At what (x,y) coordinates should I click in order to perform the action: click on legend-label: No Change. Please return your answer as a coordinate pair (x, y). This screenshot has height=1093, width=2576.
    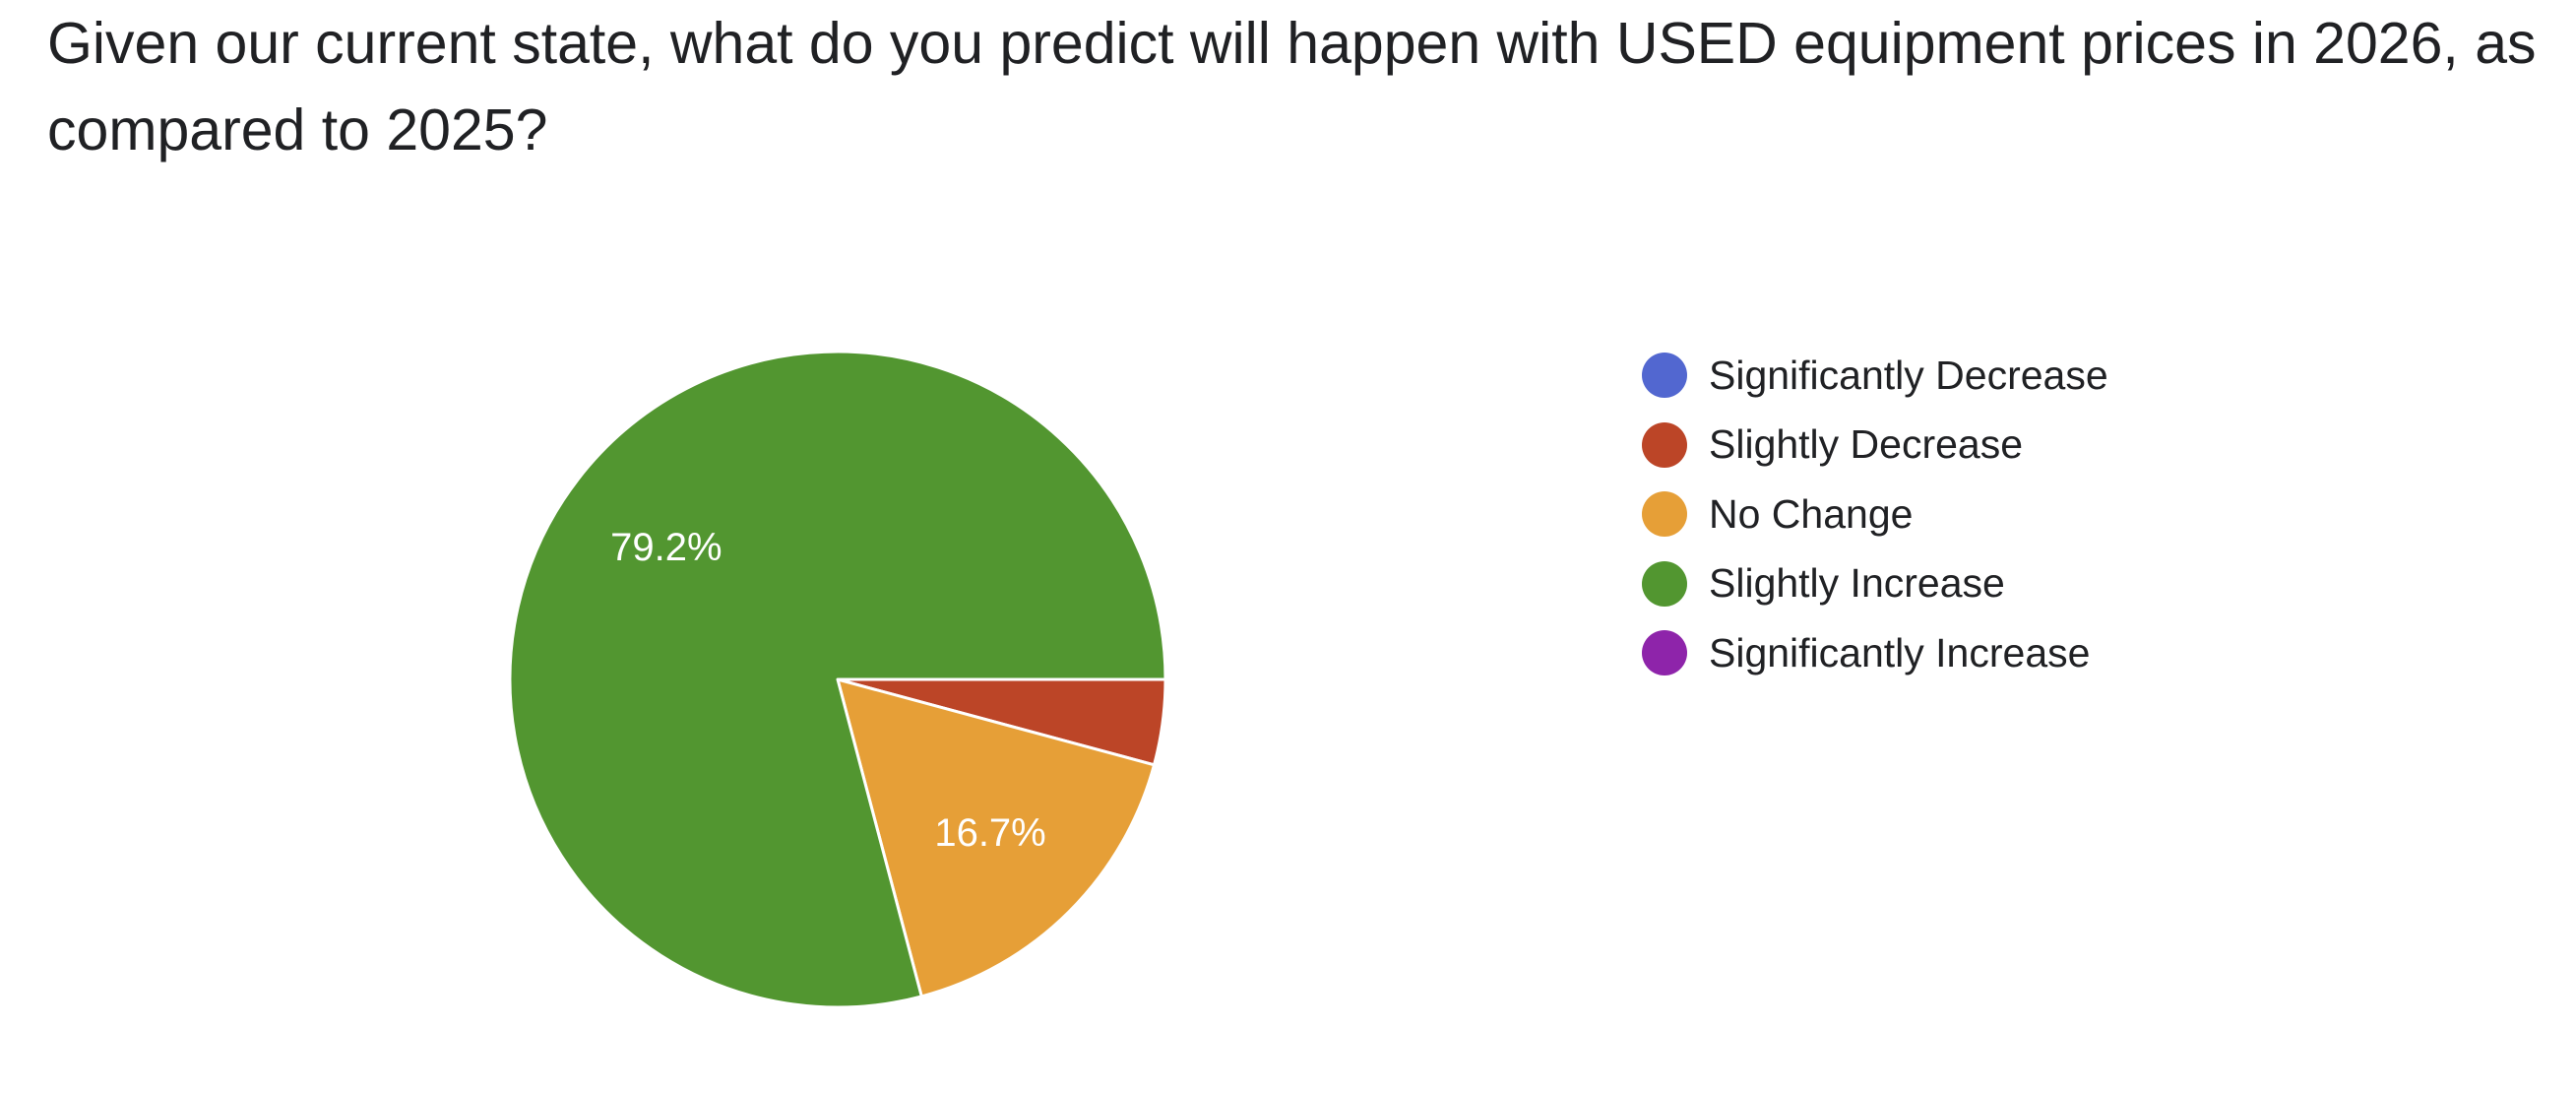
    Looking at the image, I should click on (1812, 513).